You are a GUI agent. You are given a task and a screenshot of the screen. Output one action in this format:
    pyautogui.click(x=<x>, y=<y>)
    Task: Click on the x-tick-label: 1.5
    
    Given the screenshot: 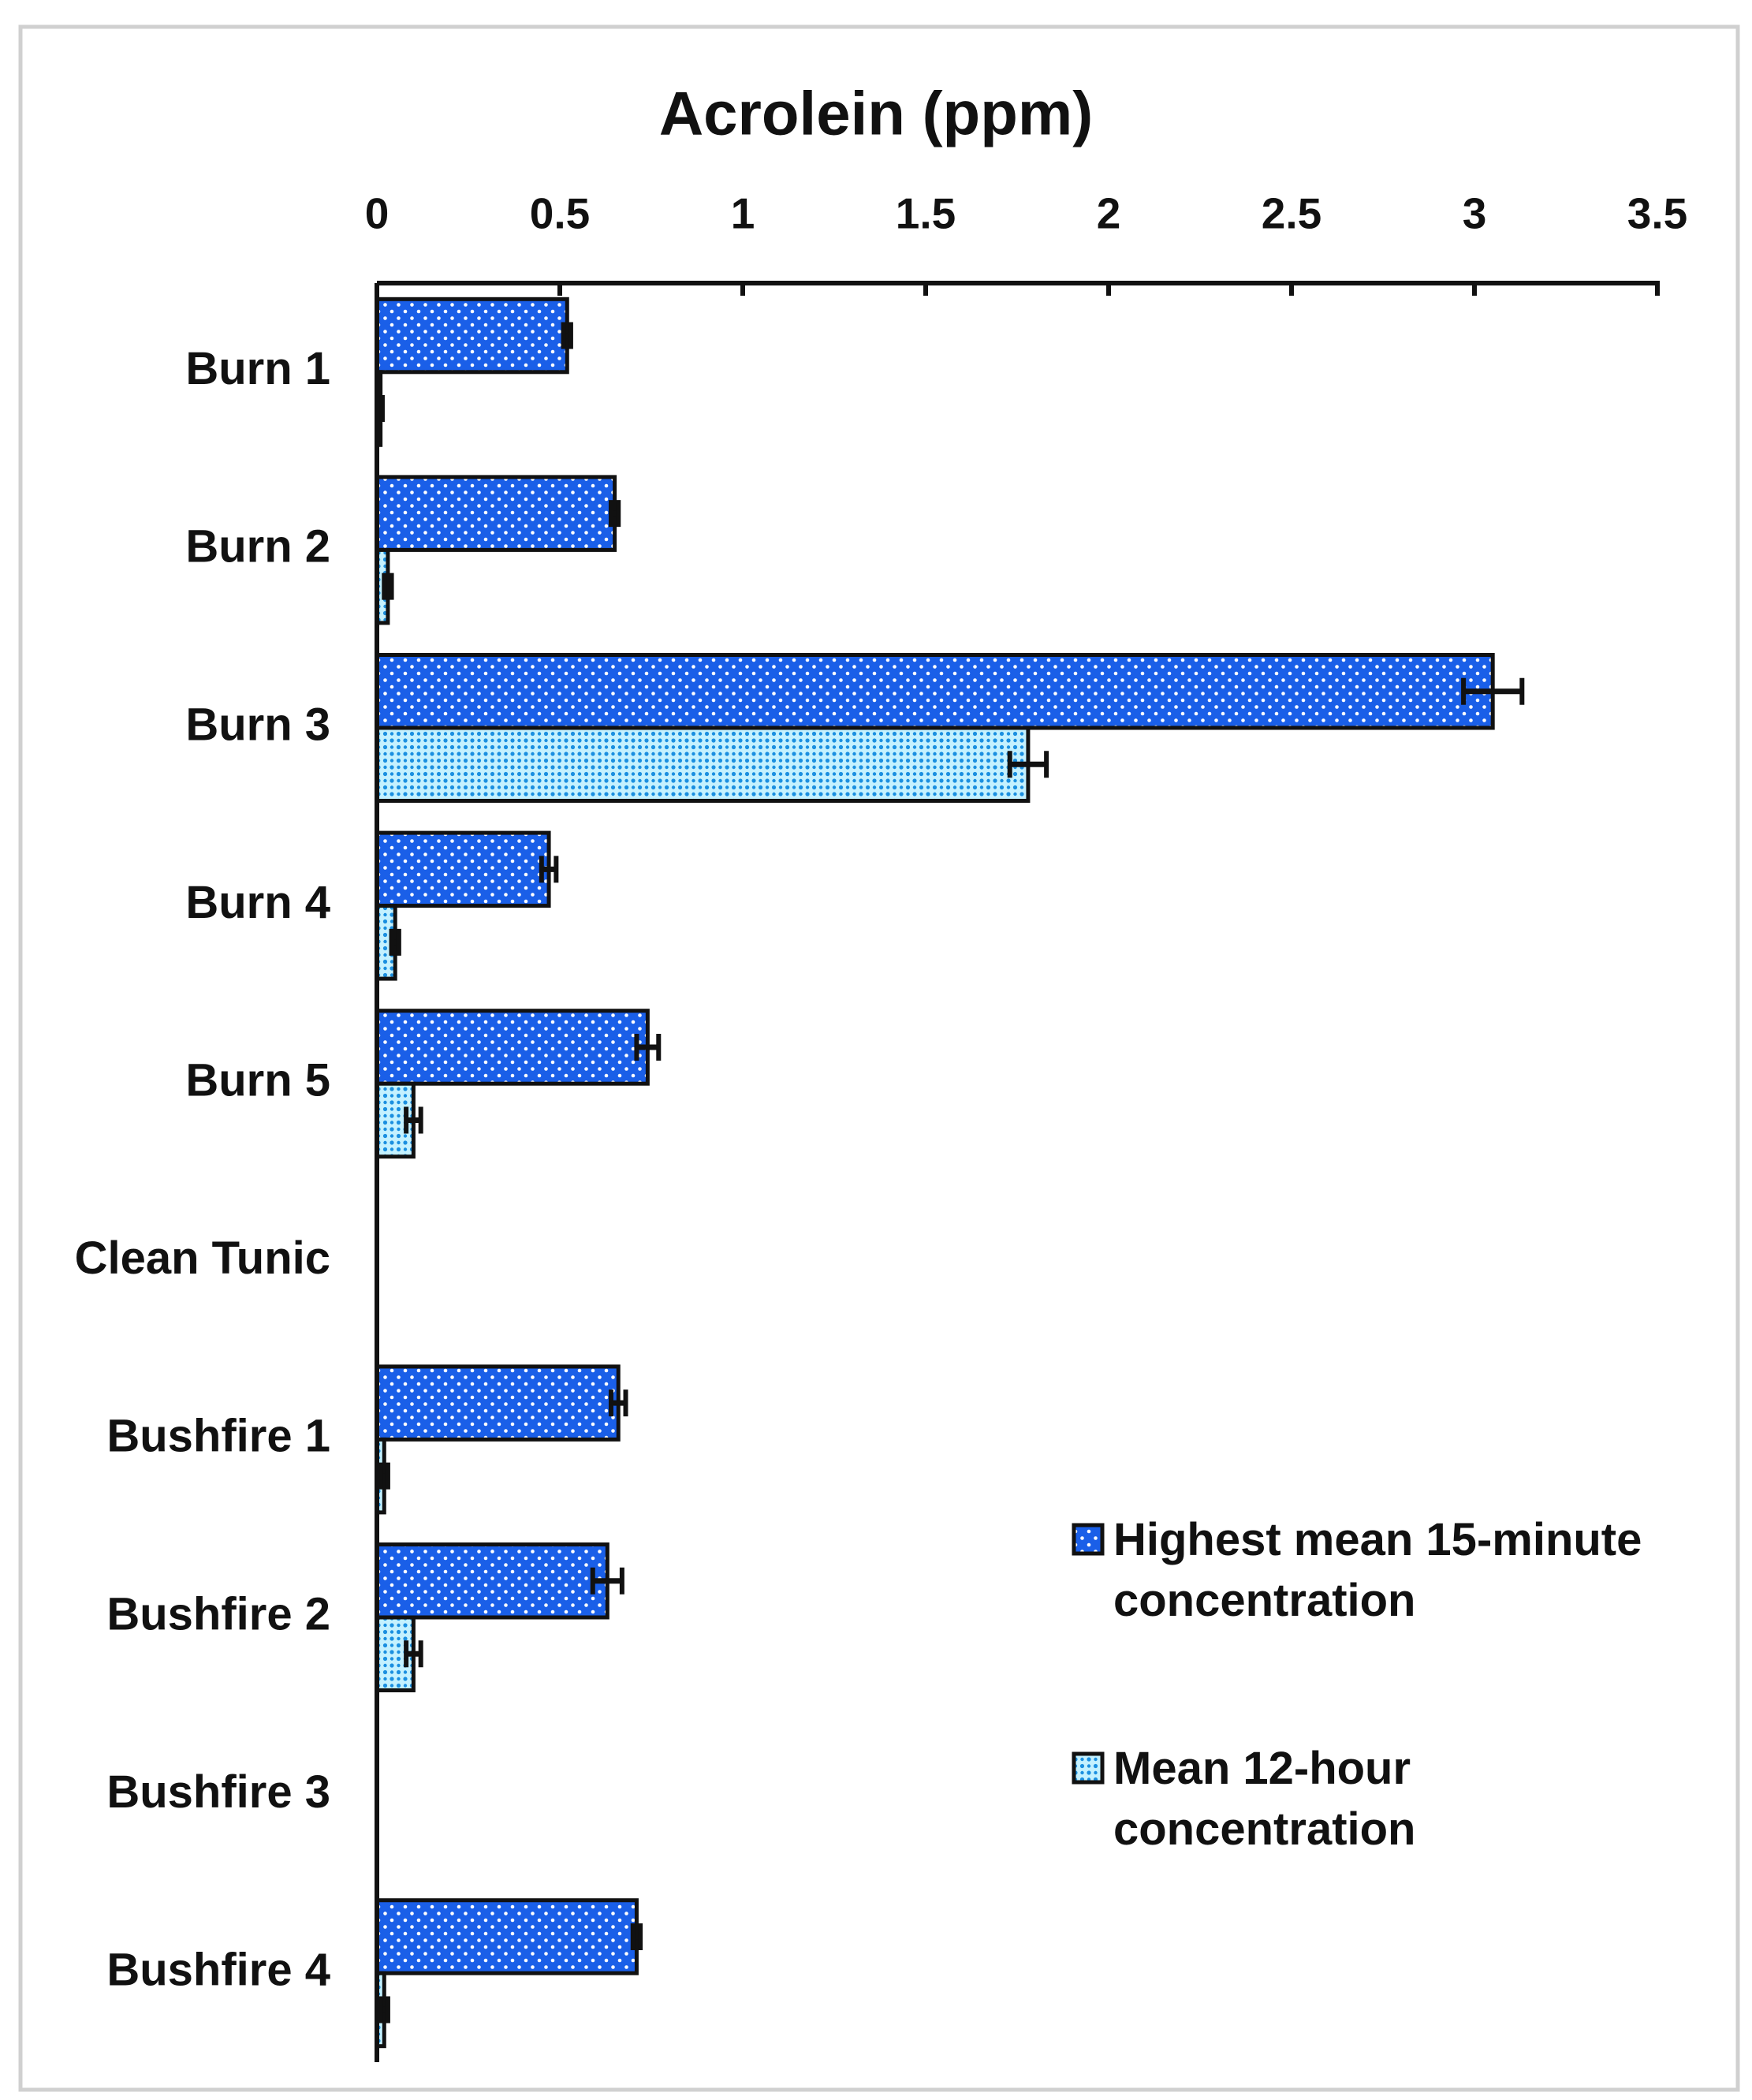 What is the action you would take?
    pyautogui.click(x=926, y=213)
    